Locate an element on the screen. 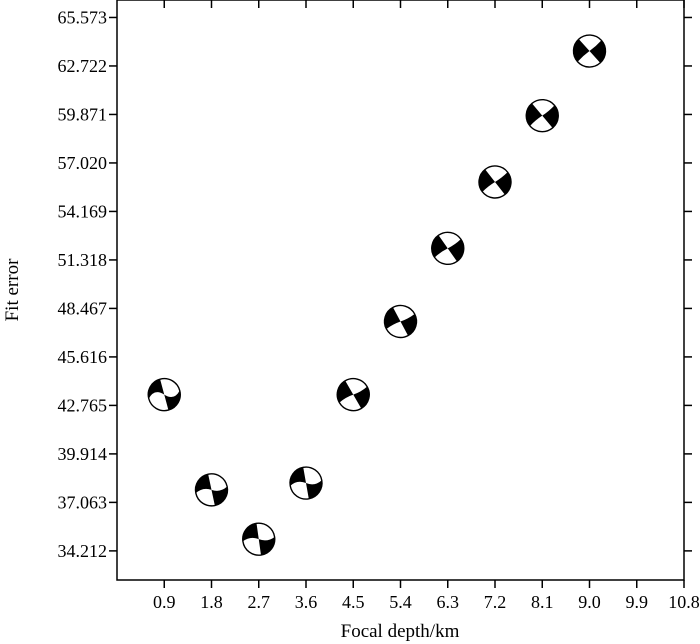 The height and width of the screenshot is (644, 700). y-tick-label-1: 37.063 is located at coordinates (83, 502).